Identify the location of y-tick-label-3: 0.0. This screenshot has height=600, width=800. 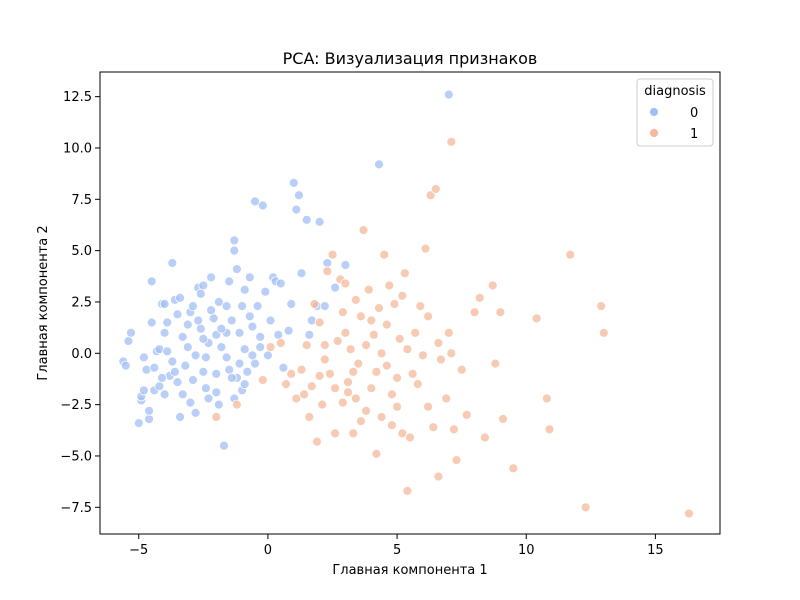
(81, 354).